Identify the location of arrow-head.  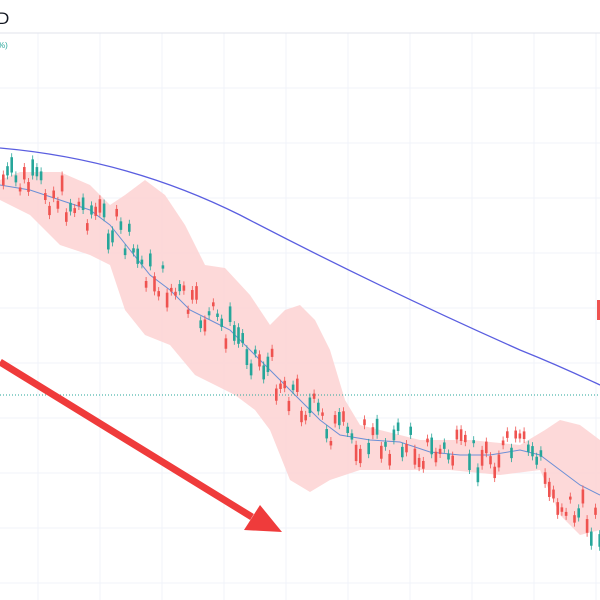
(263, 518).